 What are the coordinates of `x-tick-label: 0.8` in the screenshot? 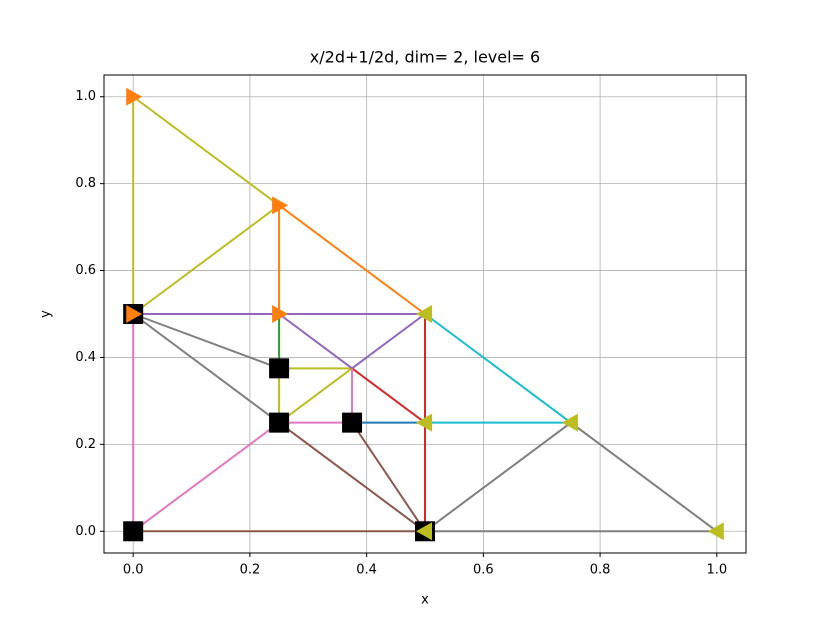 It's located at (600, 570).